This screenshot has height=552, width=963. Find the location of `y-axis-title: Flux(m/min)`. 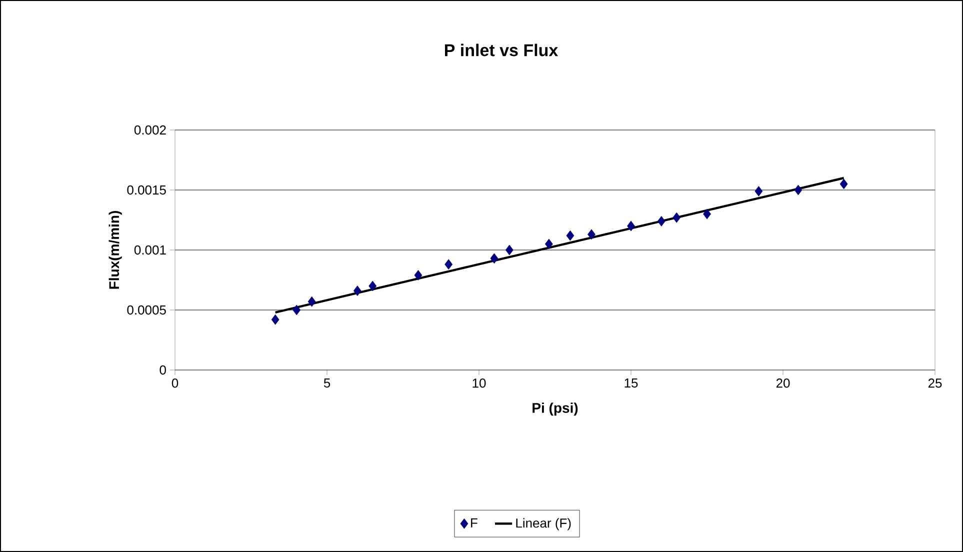

y-axis-title: Flux(m/min) is located at coordinates (115, 250).